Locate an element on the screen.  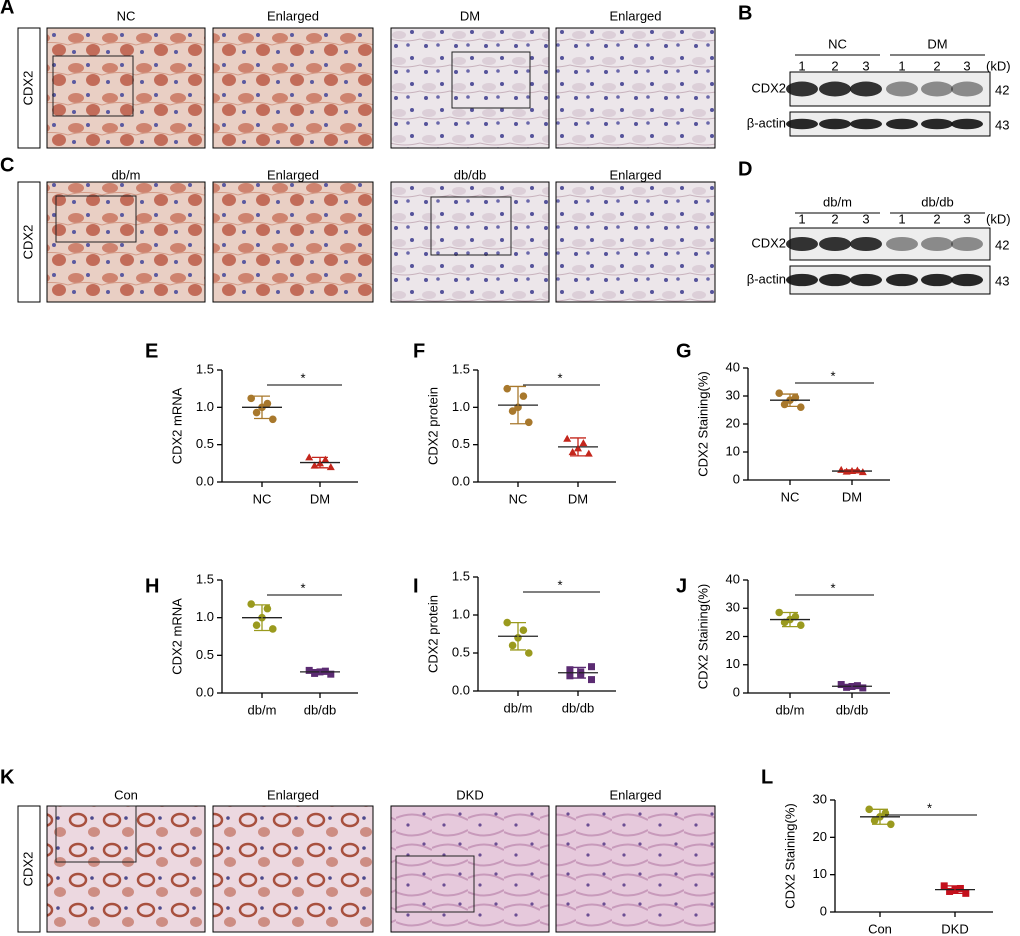
panel-letter: G is located at coordinates (684, 351).